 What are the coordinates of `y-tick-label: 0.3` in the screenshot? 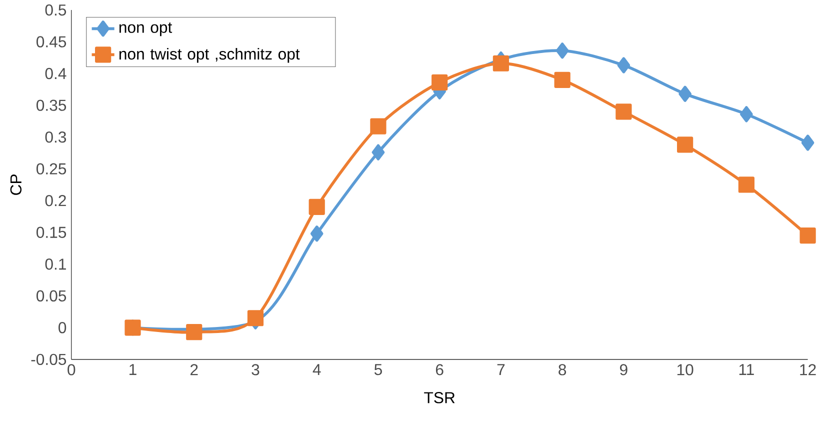 It's located at (55, 137).